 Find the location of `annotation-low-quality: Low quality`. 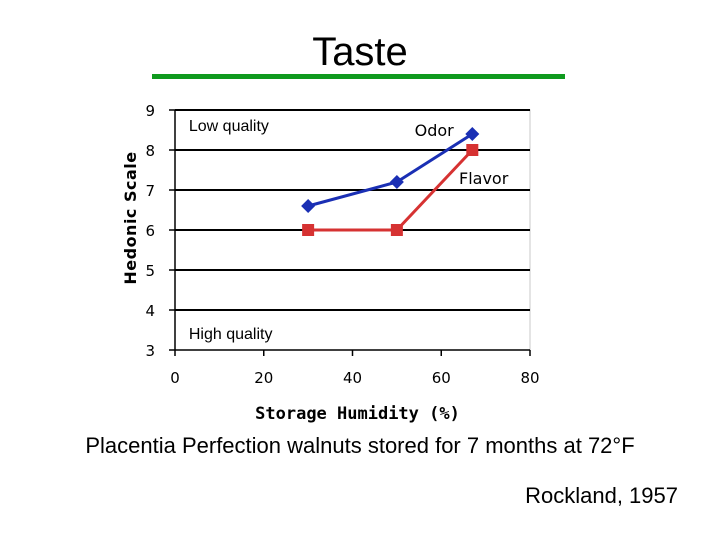

annotation-low-quality: Low quality is located at coordinates (229, 126).